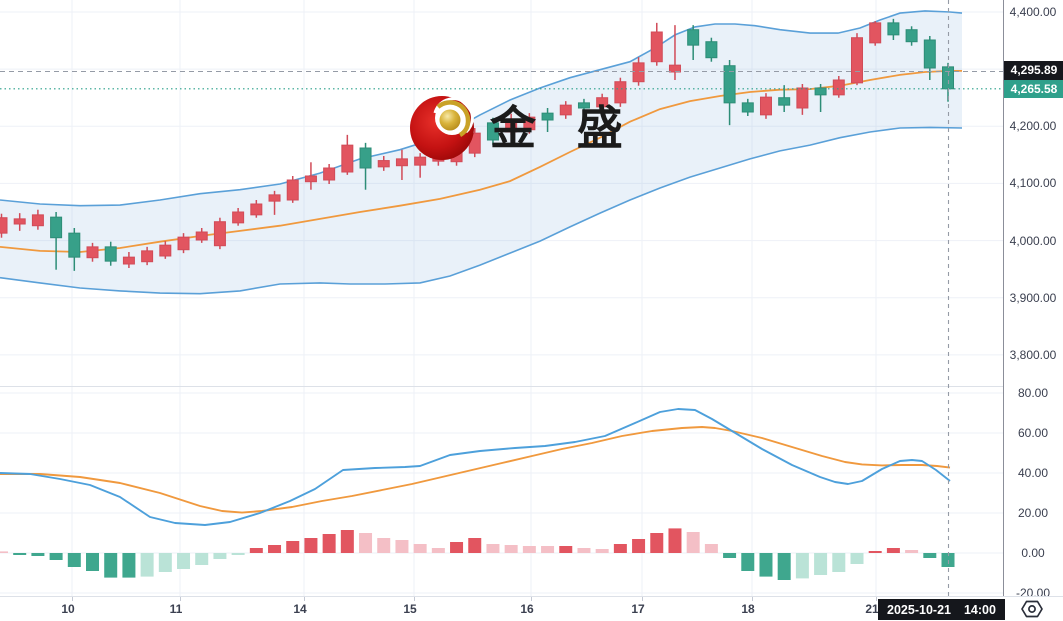 This screenshot has height=621, width=1063. Describe the element at coordinates (1033, 240) in the screenshot. I see `price-axis-label: 4,000.00` at that location.